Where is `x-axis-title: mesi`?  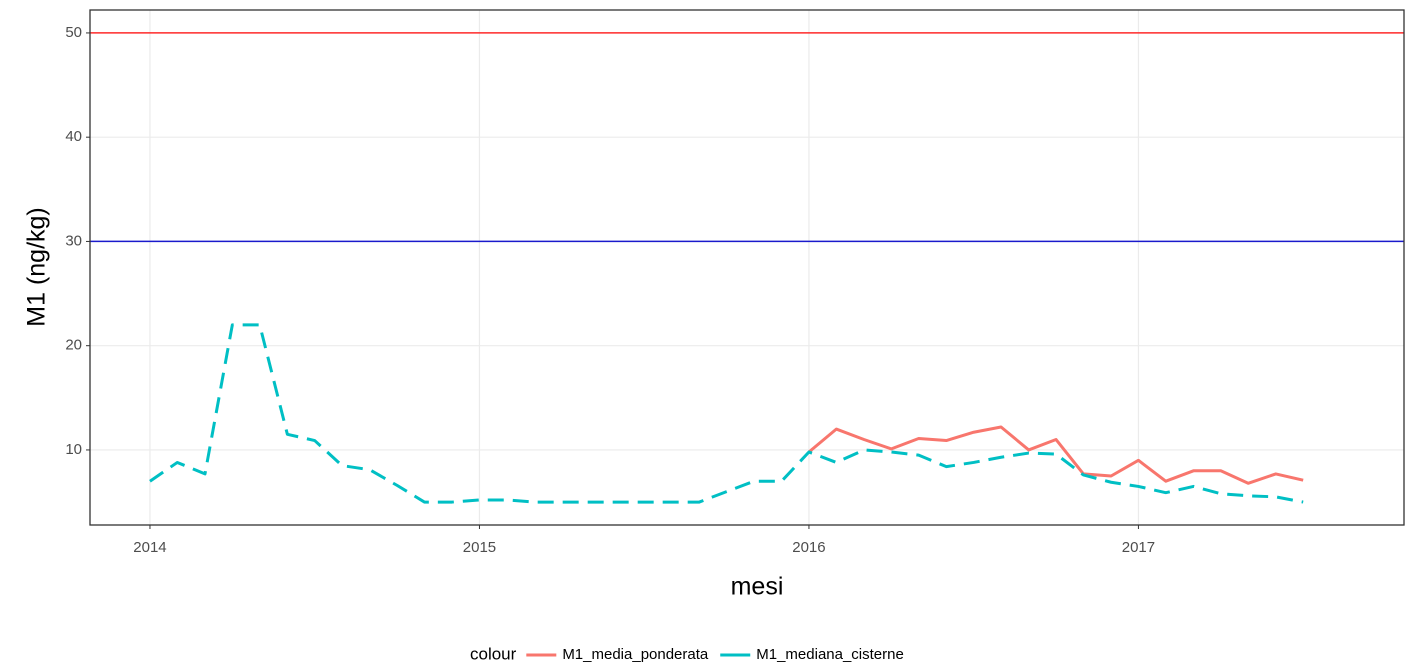
x-axis-title: mesi is located at coordinates (757, 587).